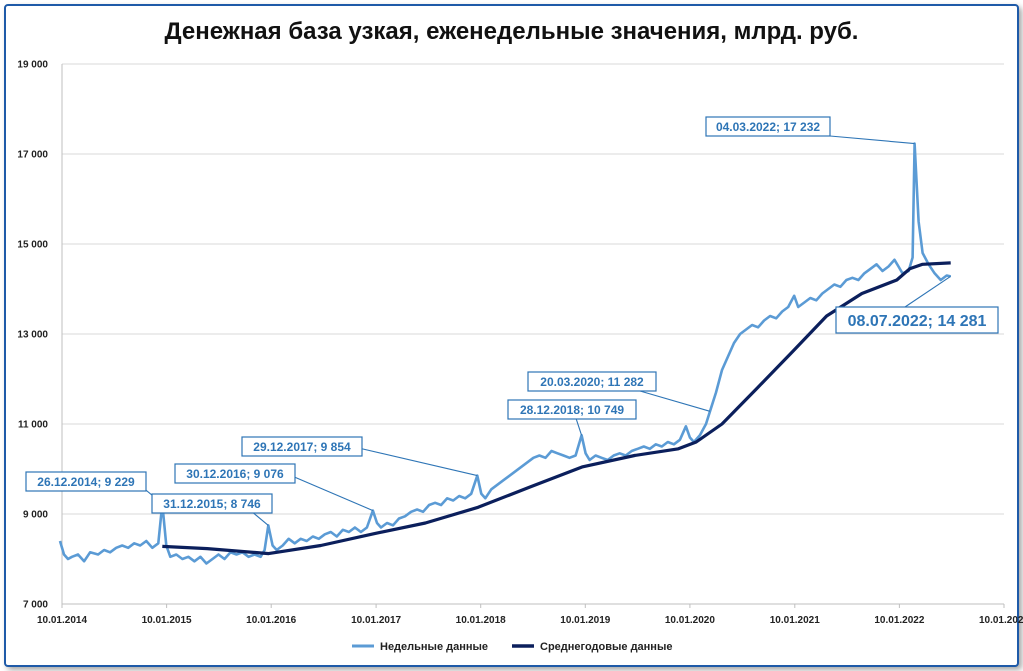 This screenshot has width=1023, height=671. I want to click on legend-label: Среднегодовые данные, so click(606, 647).